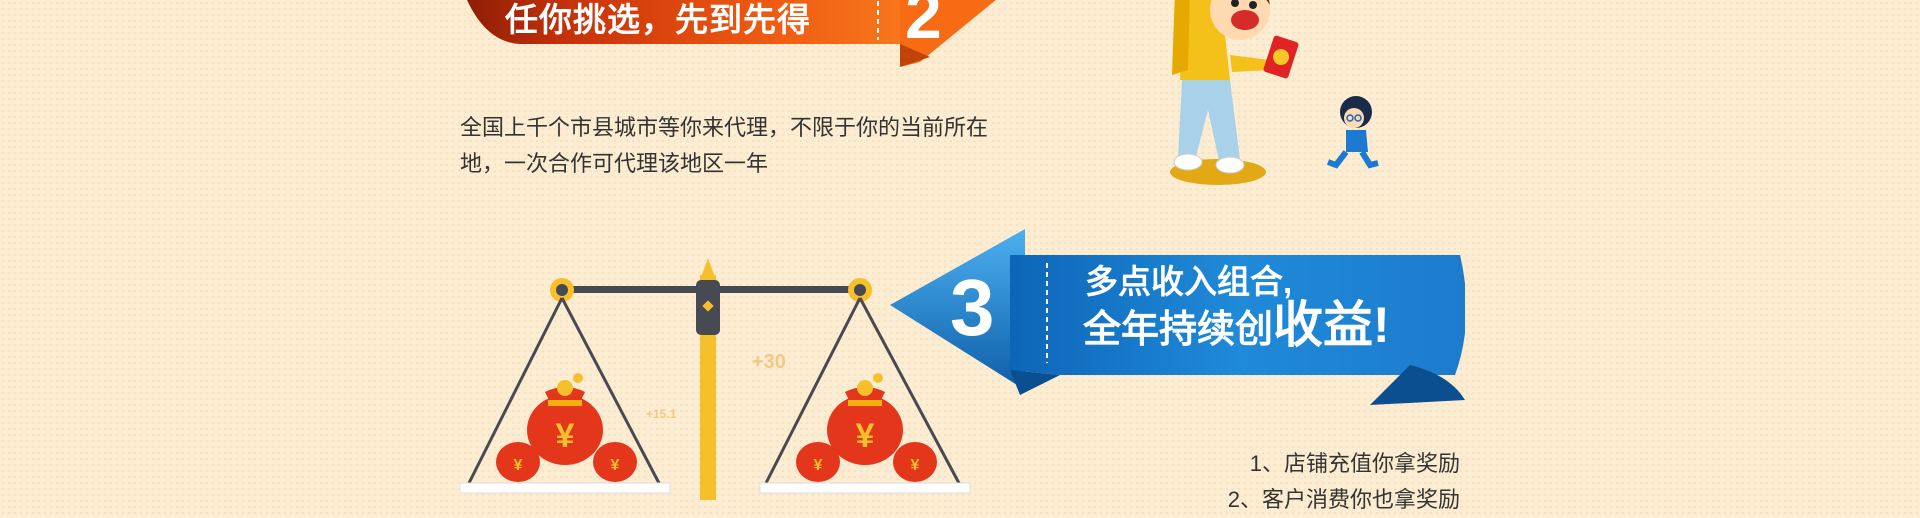 This screenshot has width=1920, height=518. I want to click on section-2-description: 全国上千个市县城市等你来代理，不限于你的当前所在地，一次合作可代理该地区一年, so click(724, 145).